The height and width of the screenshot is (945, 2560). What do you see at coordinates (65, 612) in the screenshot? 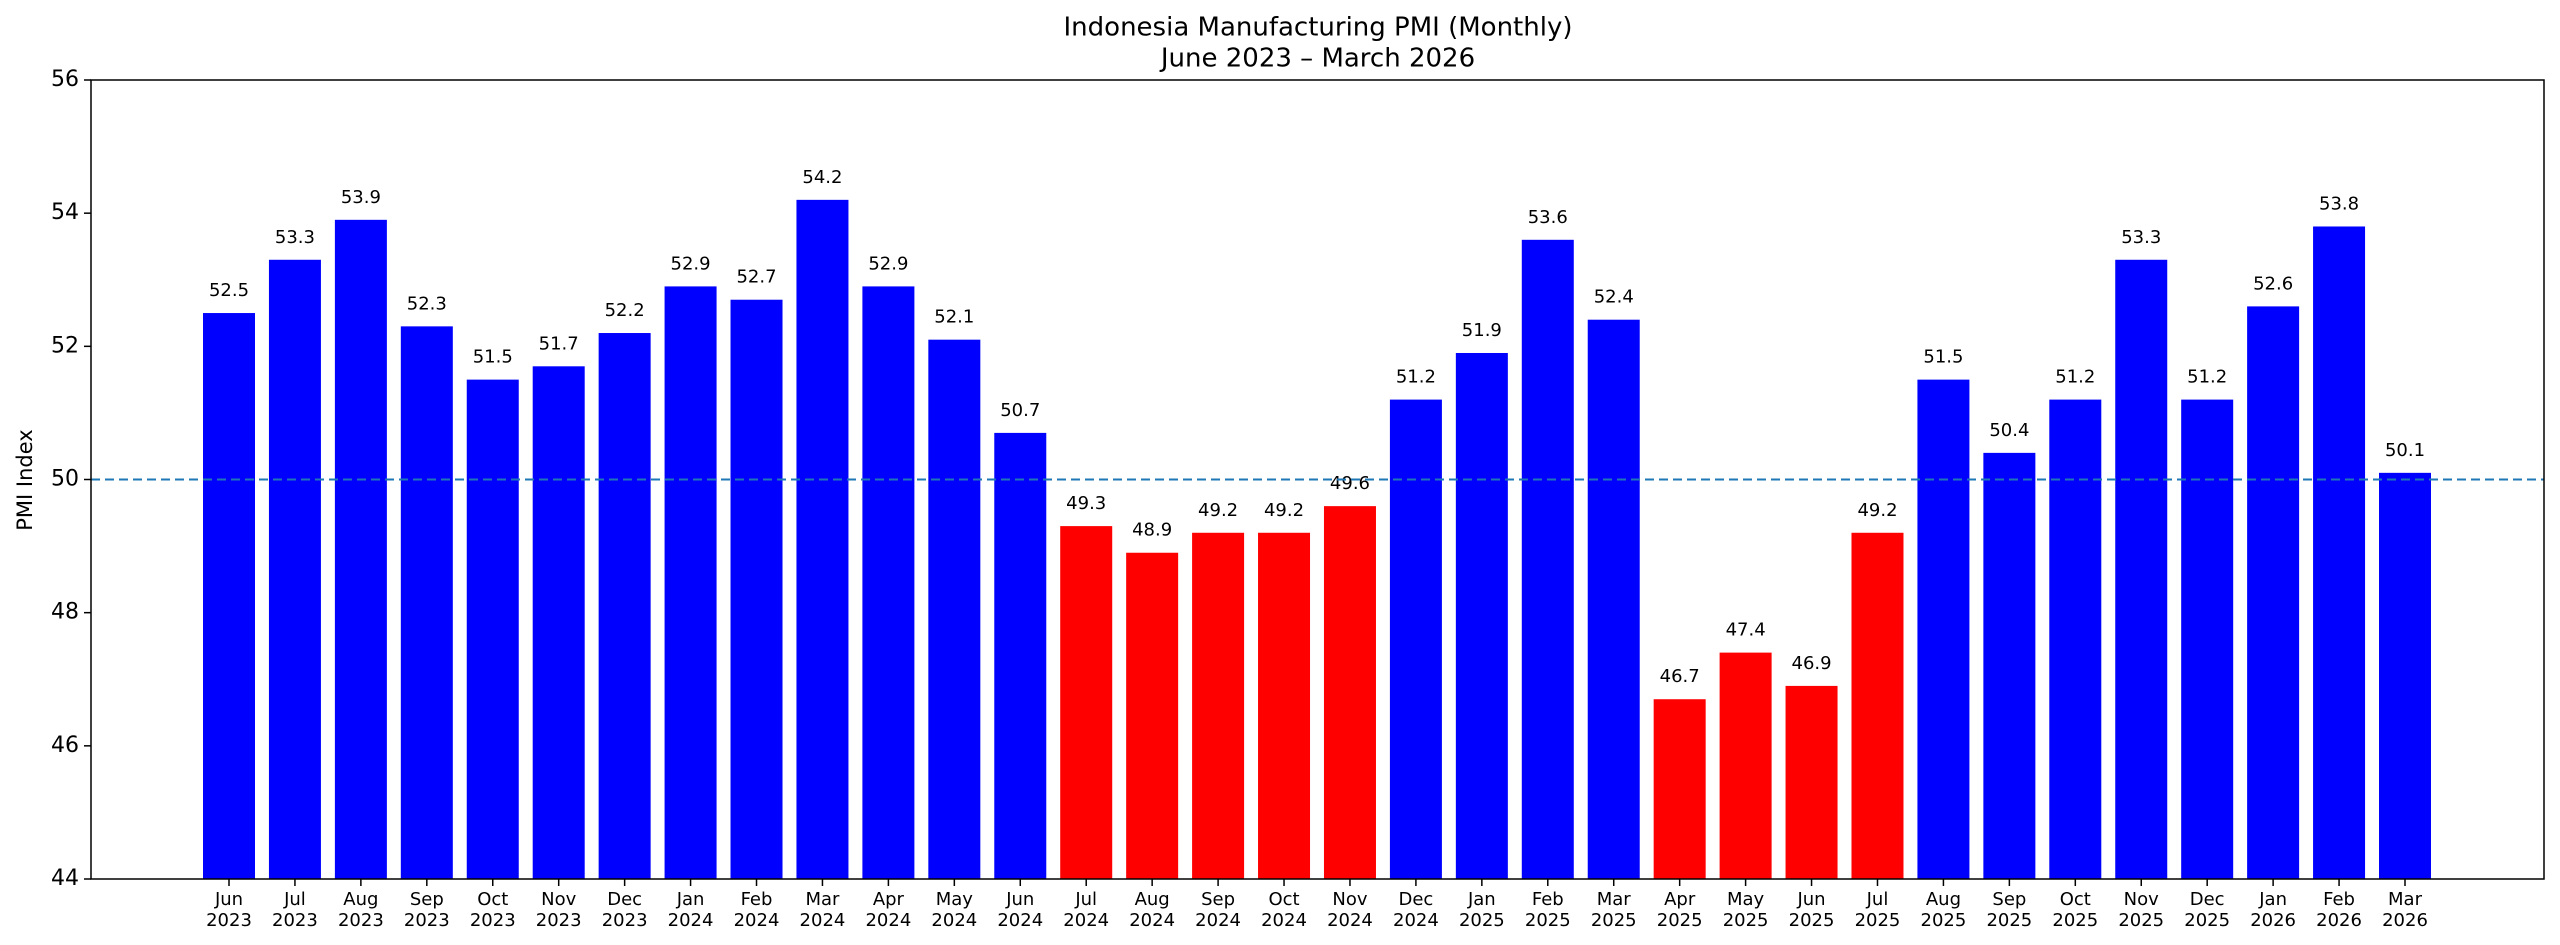
I see `y-tick-label: 48` at bounding box center [65, 612].